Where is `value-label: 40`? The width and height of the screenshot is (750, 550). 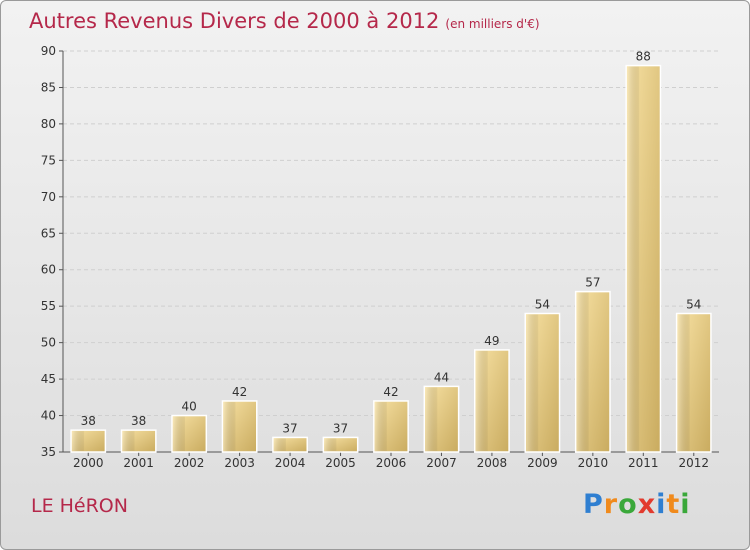
value-label: 40 is located at coordinates (189, 407).